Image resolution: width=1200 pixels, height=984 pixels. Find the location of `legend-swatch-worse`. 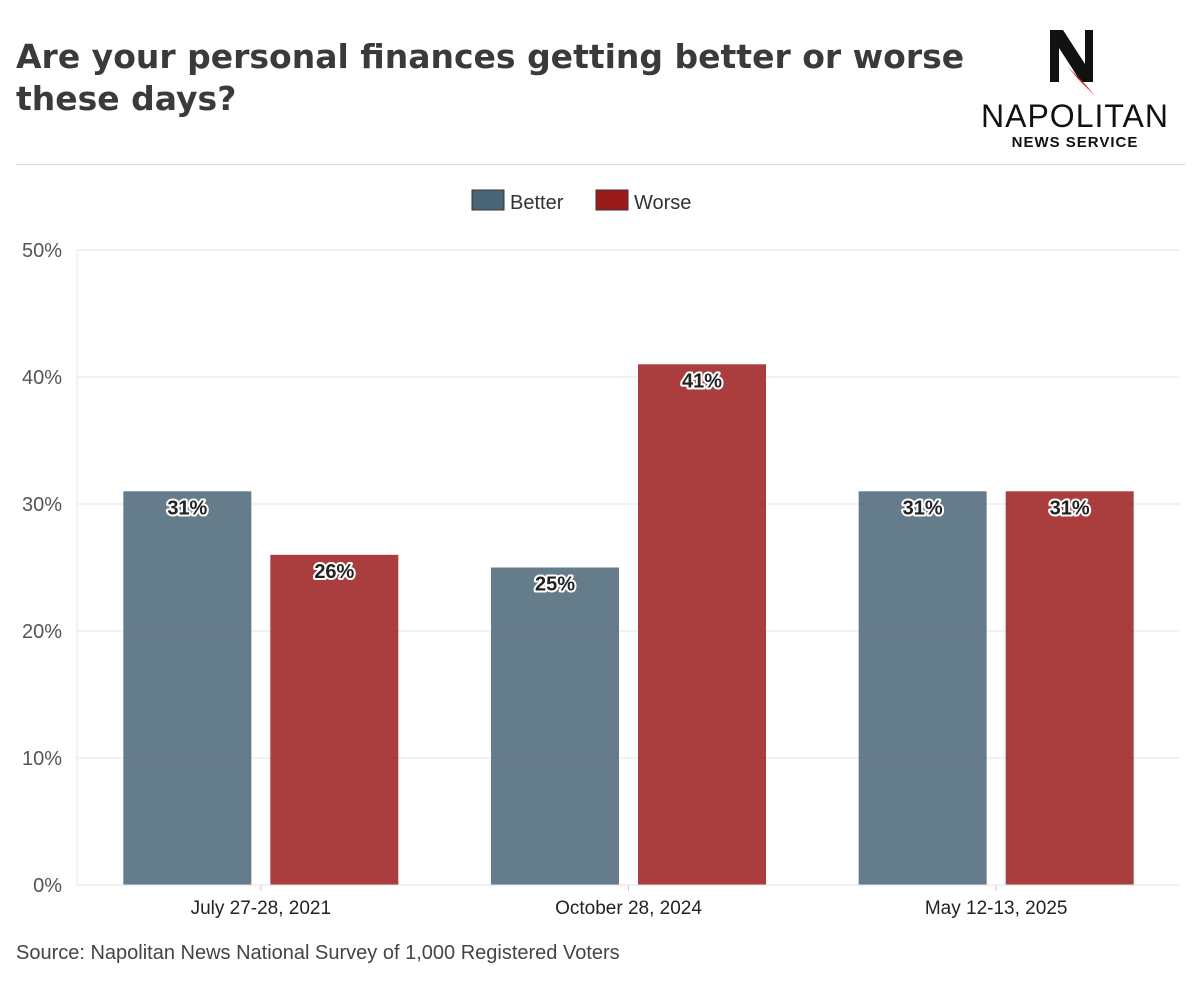

legend-swatch-worse is located at coordinates (612, 200).